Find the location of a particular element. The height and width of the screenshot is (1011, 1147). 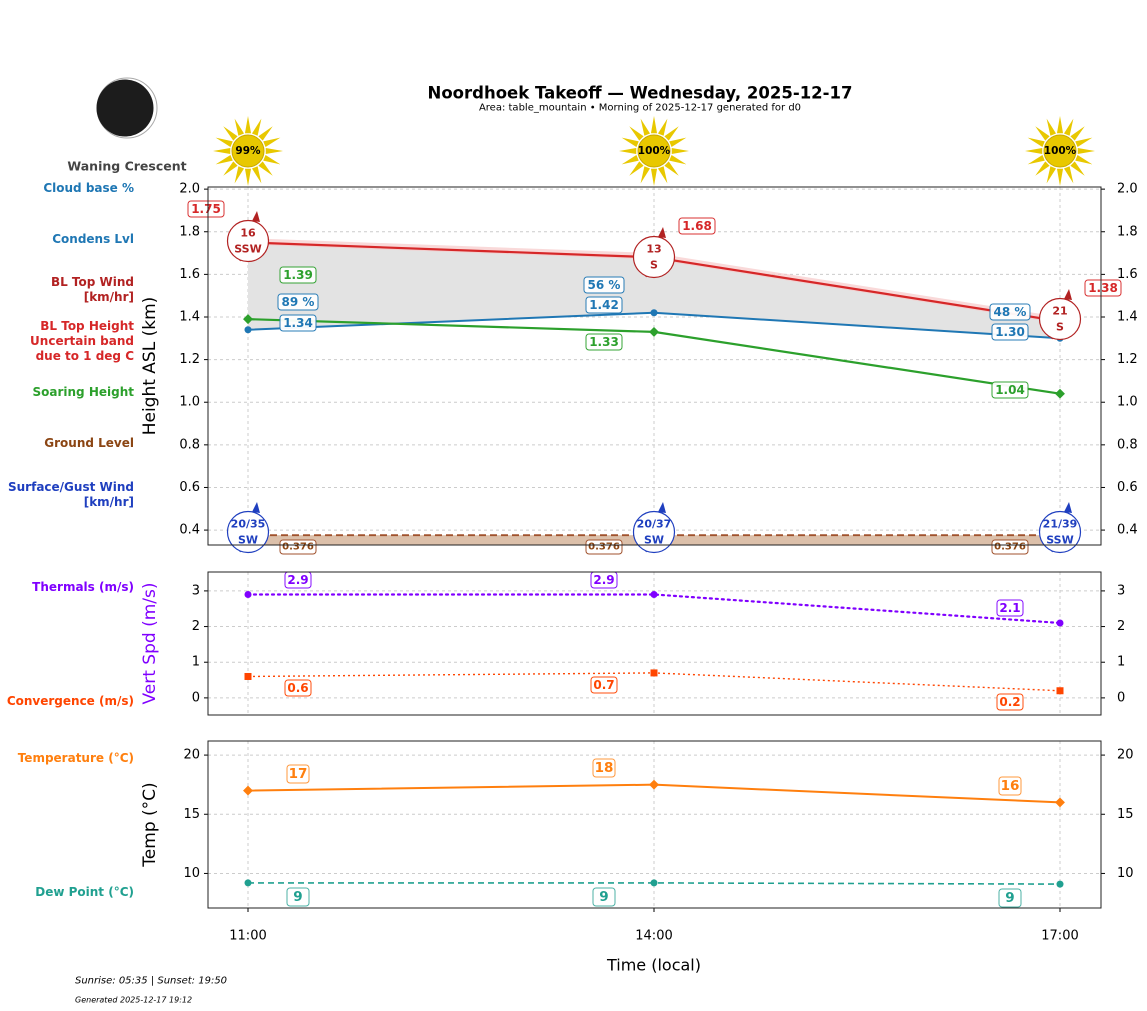

convergence-label: 0.6 is located at coordinates (297, 688).